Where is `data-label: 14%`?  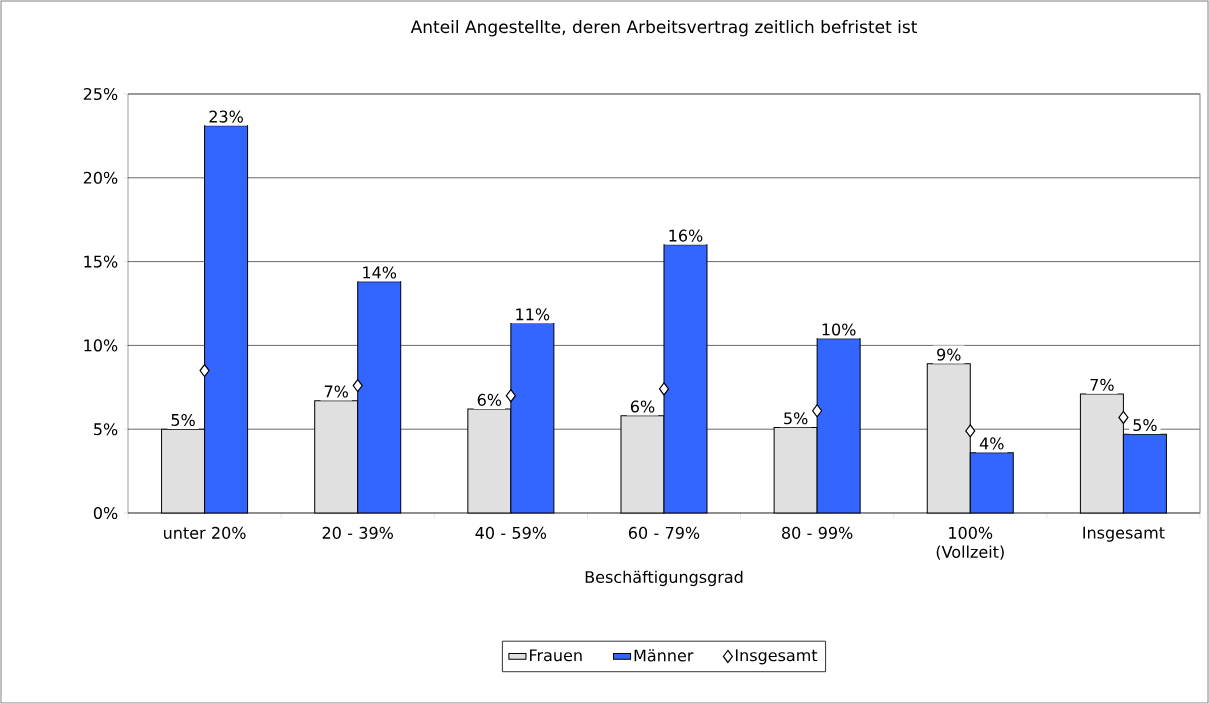 data-label: 14% is located at coordinates (380, 272).